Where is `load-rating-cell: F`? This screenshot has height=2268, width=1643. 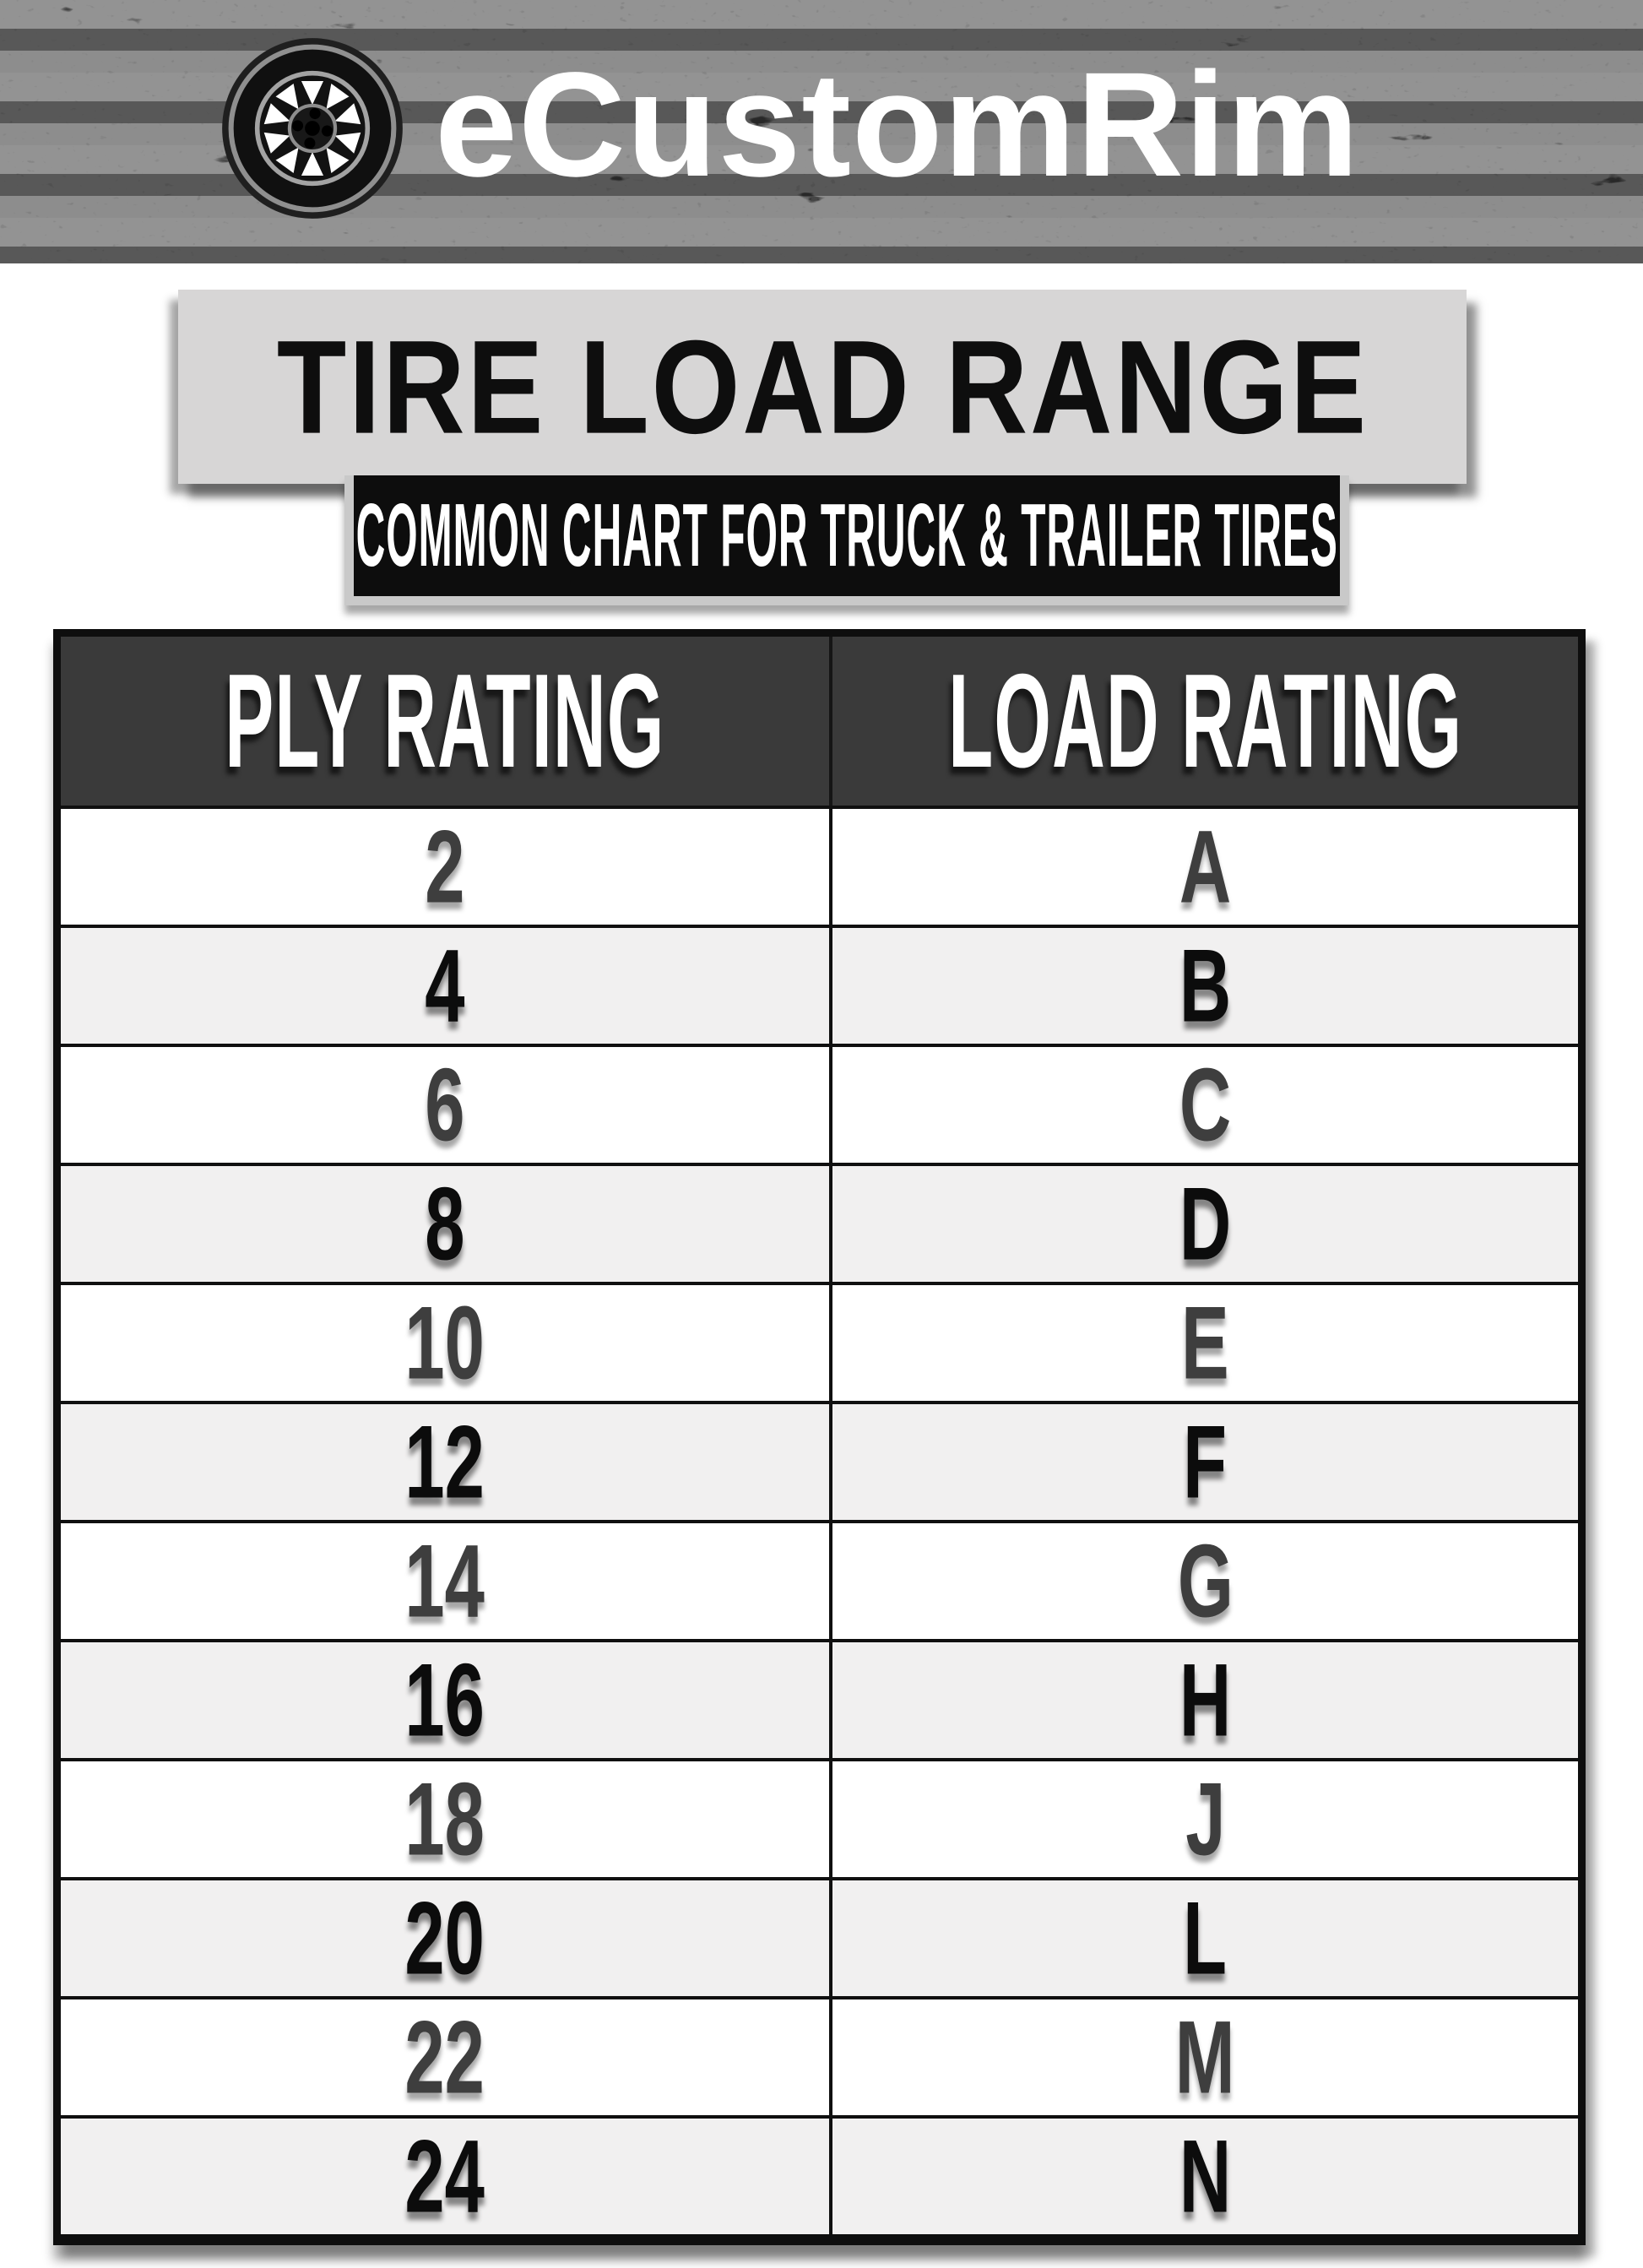 load-rating-cell: F is located at coordinates (1205, 1462).